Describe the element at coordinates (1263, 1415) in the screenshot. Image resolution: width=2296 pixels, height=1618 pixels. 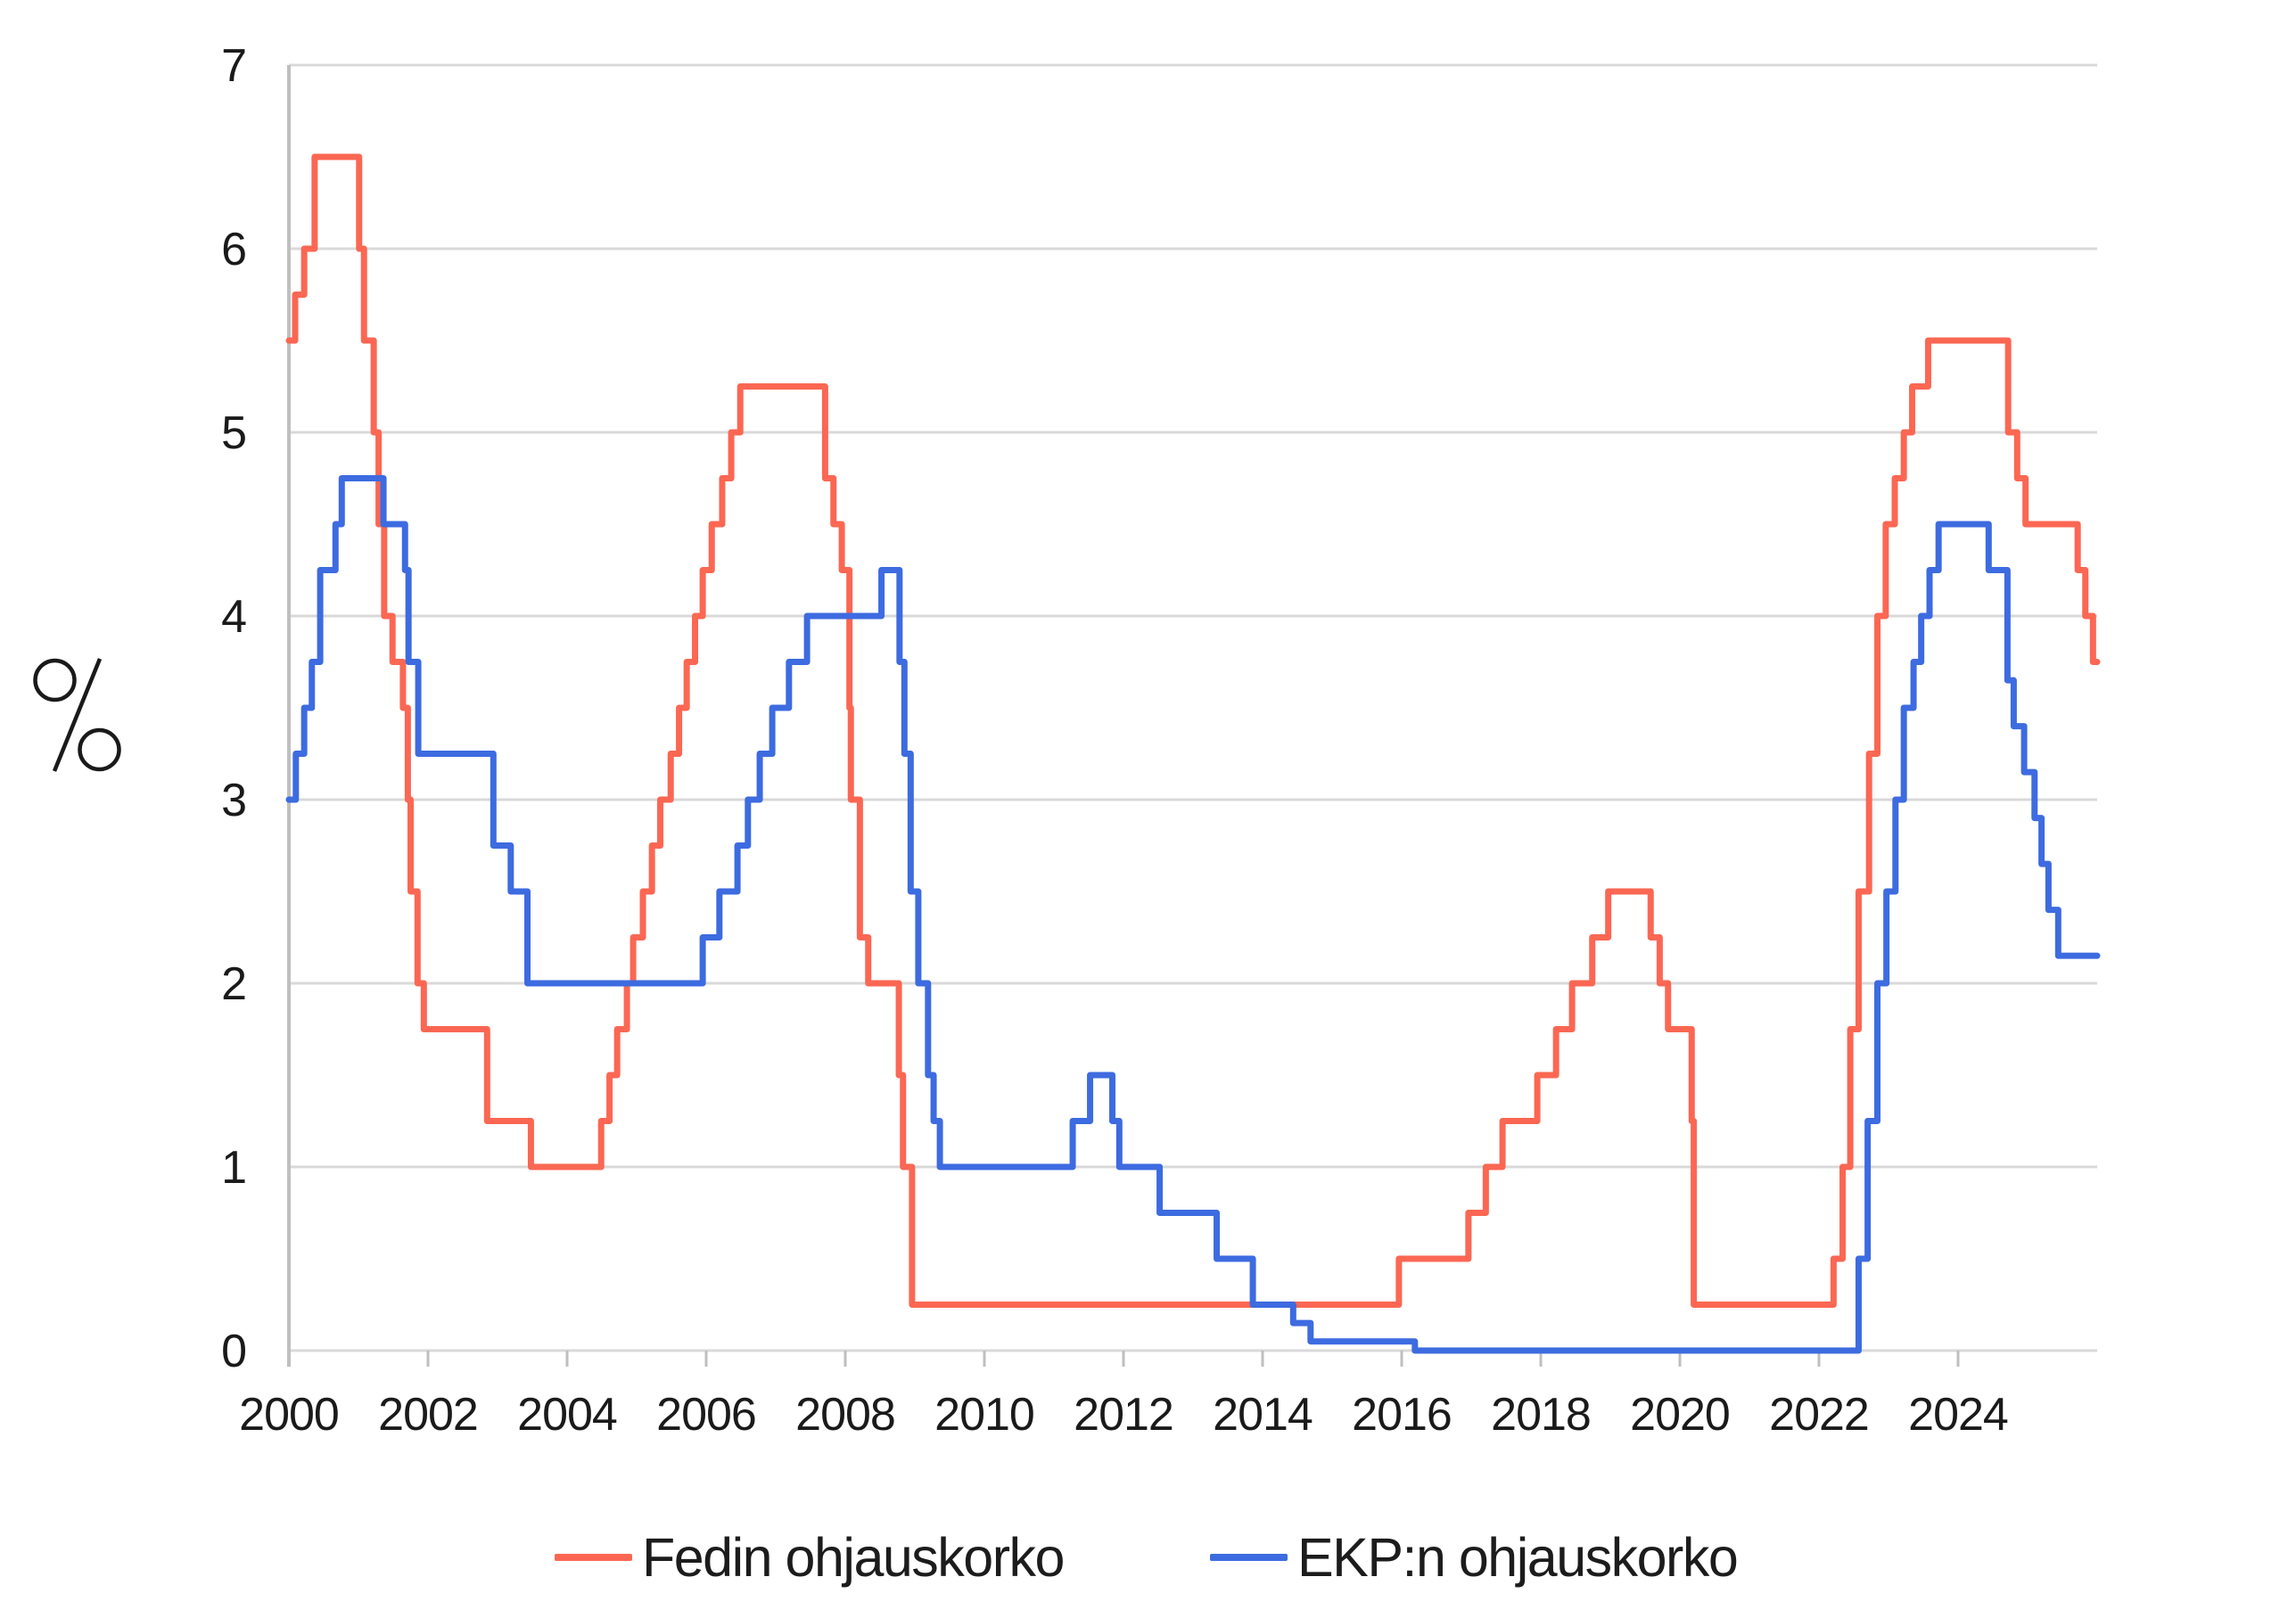
I see `x-tick-label-2014: 2014` at that location.